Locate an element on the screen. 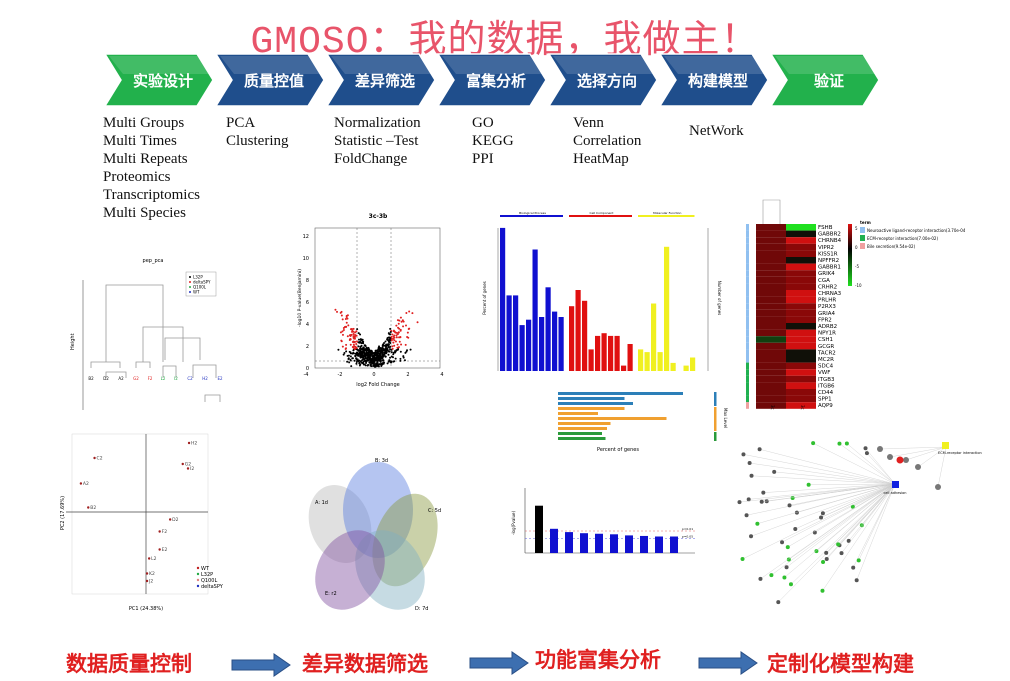 The width and height of the screenshot is (1010, 681). list-item: Multi Times is located at coordinates (140, 141).